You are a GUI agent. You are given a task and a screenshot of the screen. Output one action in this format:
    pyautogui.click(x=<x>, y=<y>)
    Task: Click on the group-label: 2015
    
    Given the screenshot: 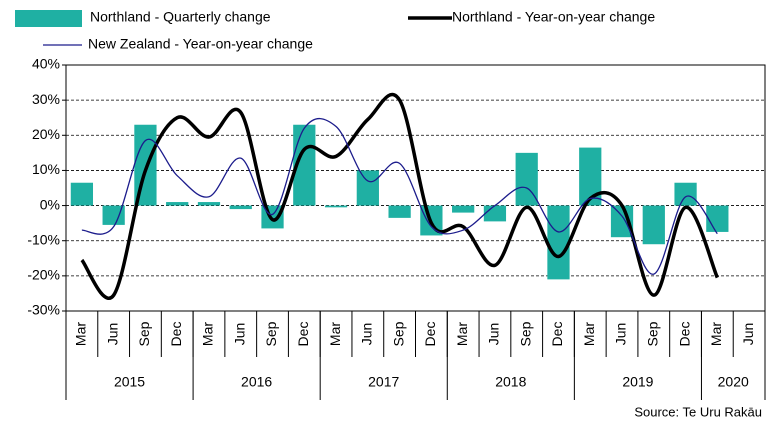 What is the action you would take?
    pyautogui.click(x=129, y=382)
    